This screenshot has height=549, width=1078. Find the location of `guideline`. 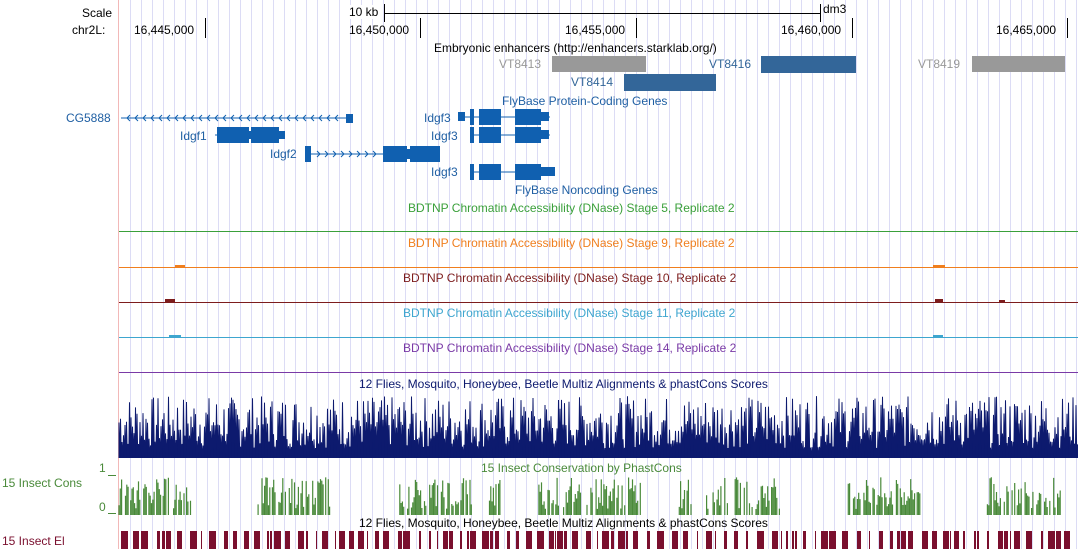

guideline is located at coordinates (118, 274).